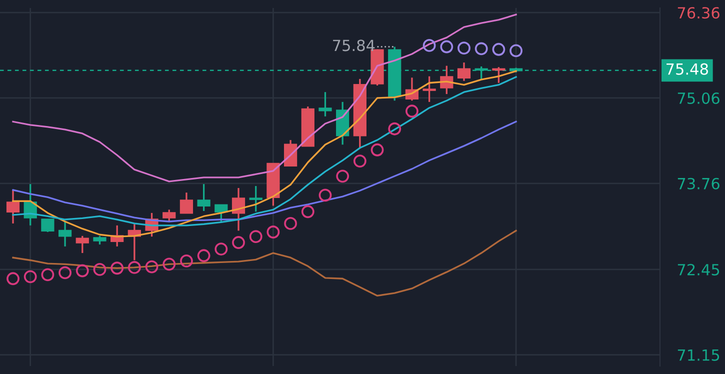 This screenshot has height=374, width=725. I want to click on y-tick-label: 72.45, so click(699, 270).